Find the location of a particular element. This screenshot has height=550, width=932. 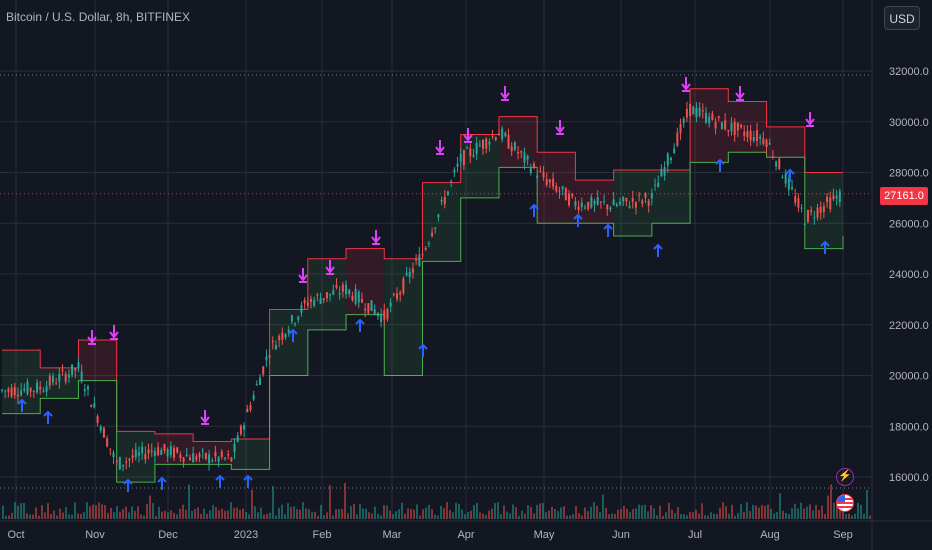

band-fill is located at coordinates (785, 142).